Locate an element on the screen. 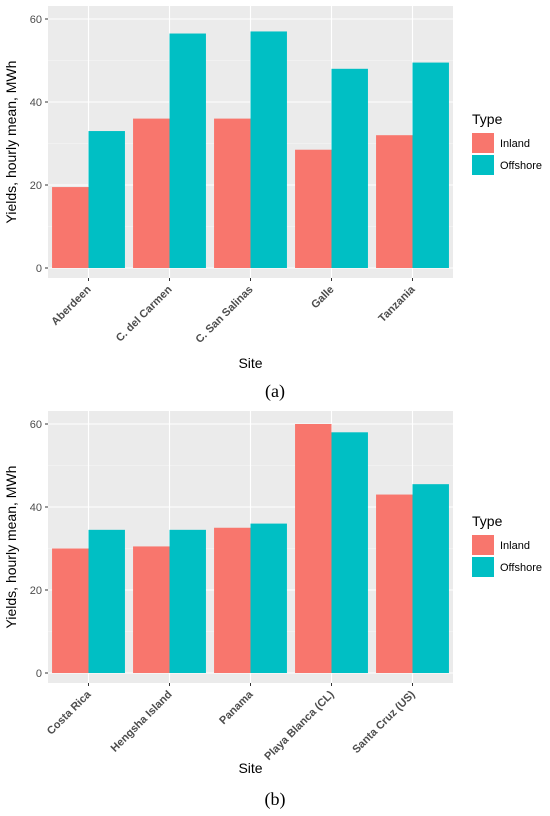 The image size is (550, 816). panel-label-b: (b) is located at coordinates (275, 799).